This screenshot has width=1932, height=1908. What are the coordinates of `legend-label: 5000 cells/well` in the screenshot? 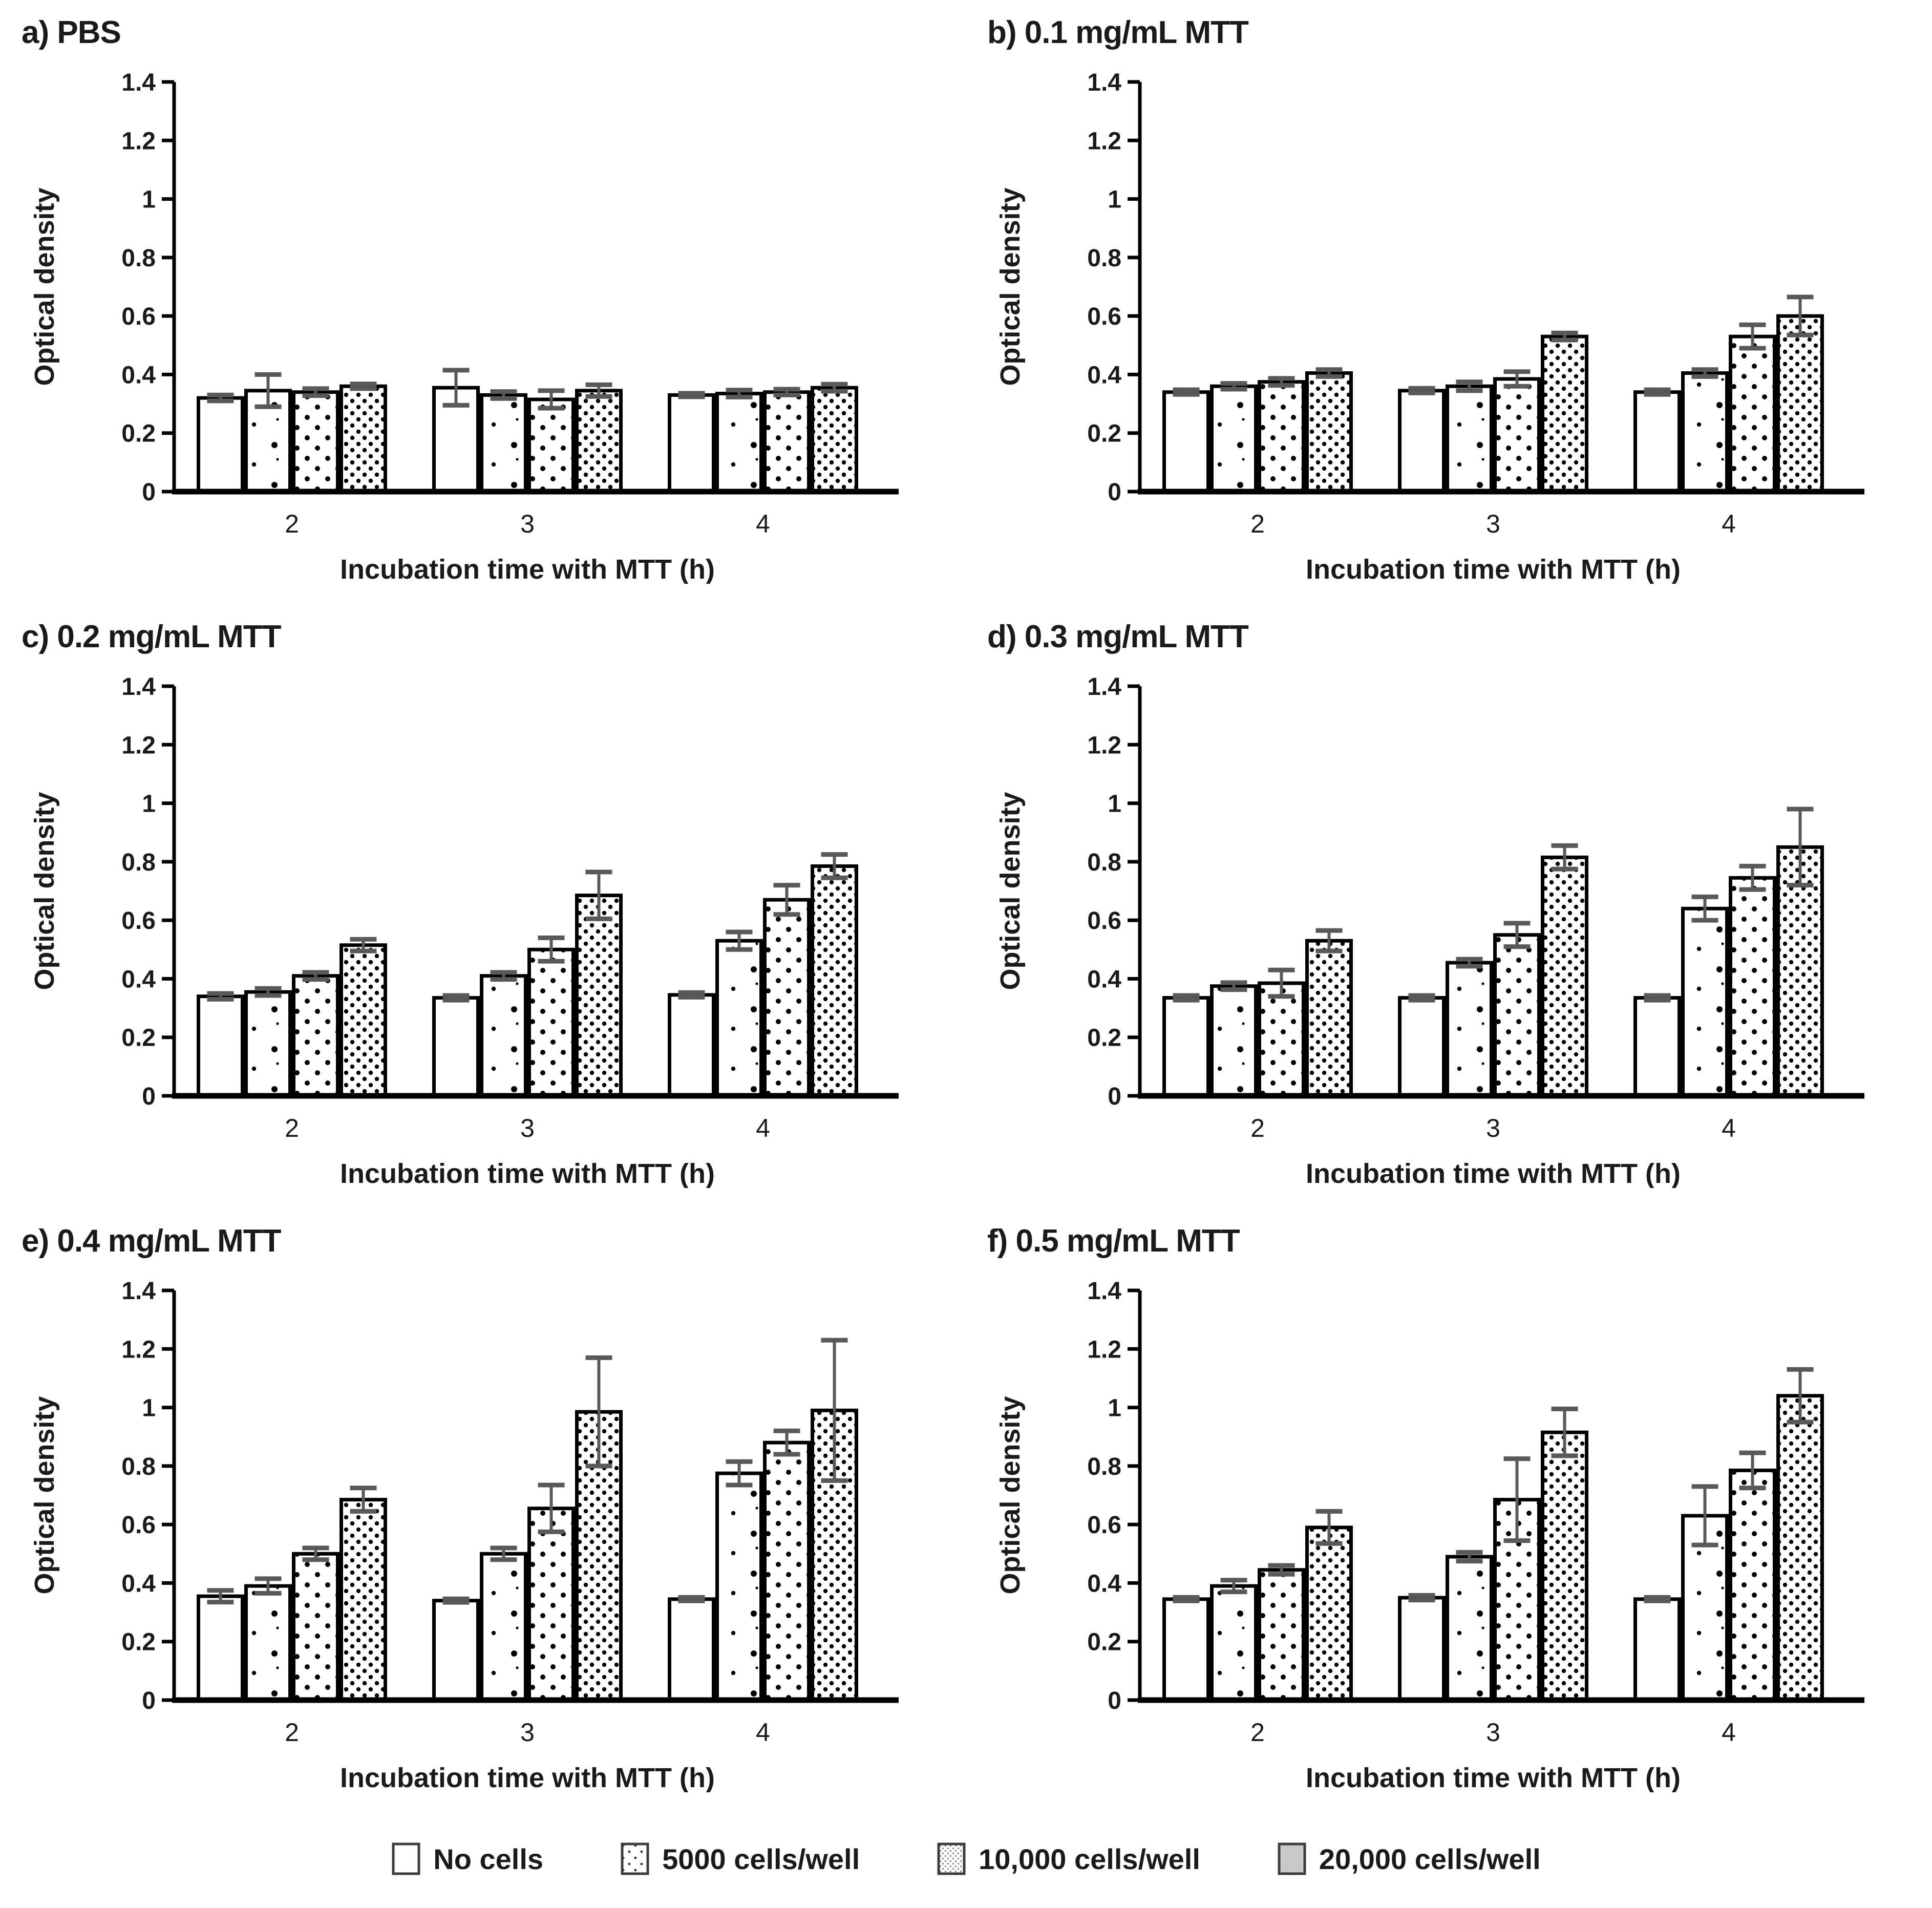 It's located at (761, 1858).